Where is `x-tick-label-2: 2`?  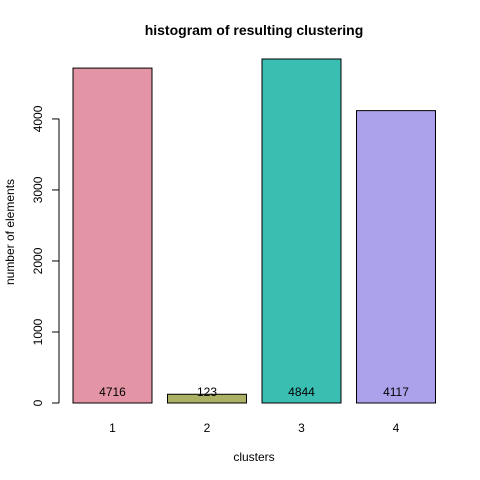 x-tick-label-2: 2 is located at coordinates (207, 428).